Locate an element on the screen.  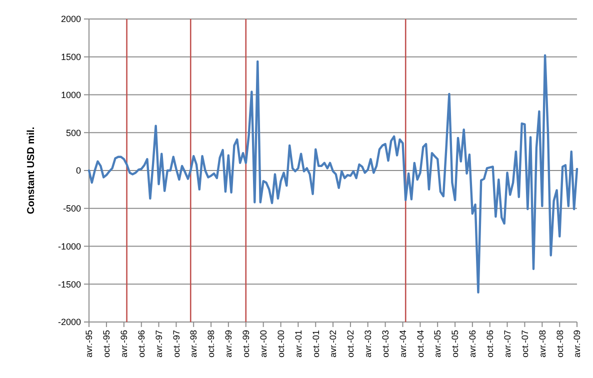
x-tick-label: avr.-05 is located at coordinates (437, 344).